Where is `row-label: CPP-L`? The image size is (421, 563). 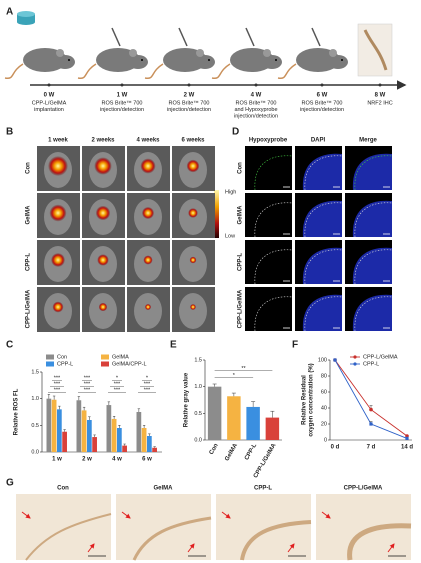 row-label: CPP-L is located at coordinates (29, 262).